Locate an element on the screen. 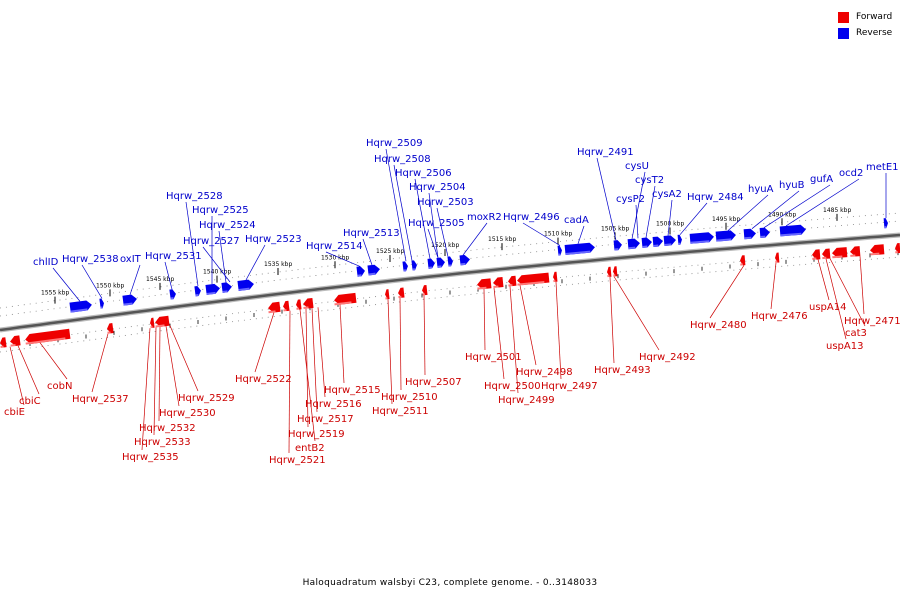 Image resolution: width=900 pixels, height=600 pixels. gene-label: Hqrw_2521 is located at coordinates (297, 460).